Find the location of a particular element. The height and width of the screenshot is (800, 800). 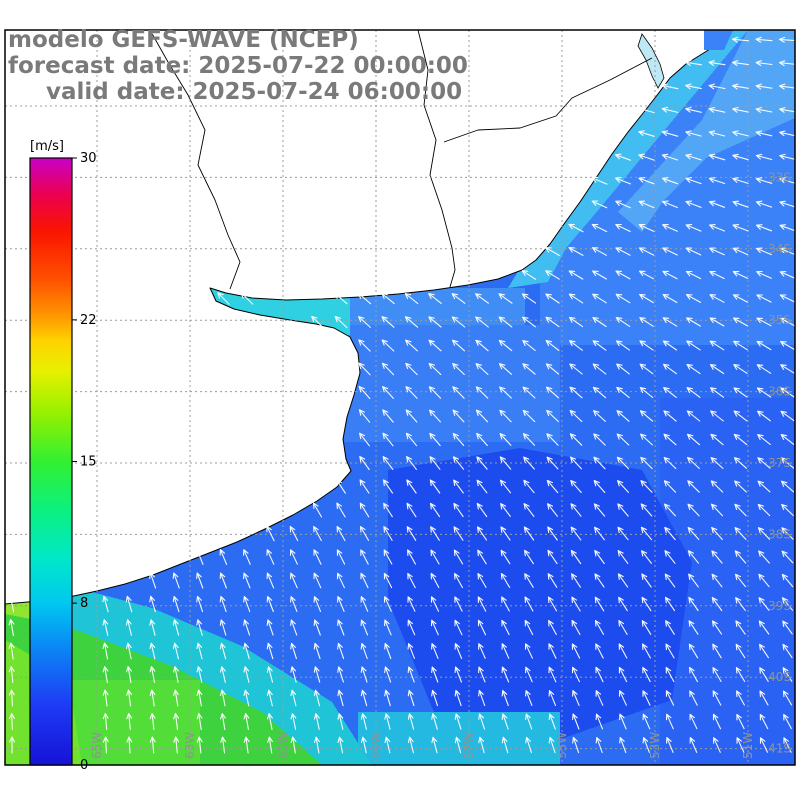

latitude-label: 40S is located at coordinates (779, 677).